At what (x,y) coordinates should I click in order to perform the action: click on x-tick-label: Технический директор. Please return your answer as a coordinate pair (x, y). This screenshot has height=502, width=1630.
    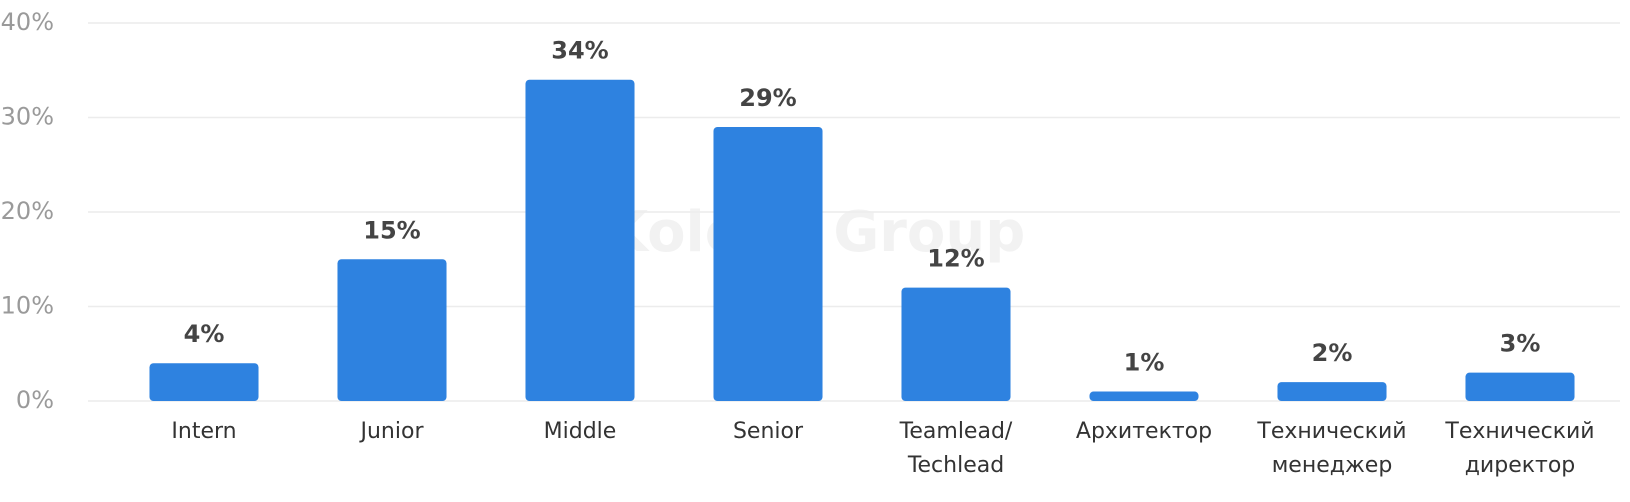
    Looking at the image, I should click on (1520, 448).